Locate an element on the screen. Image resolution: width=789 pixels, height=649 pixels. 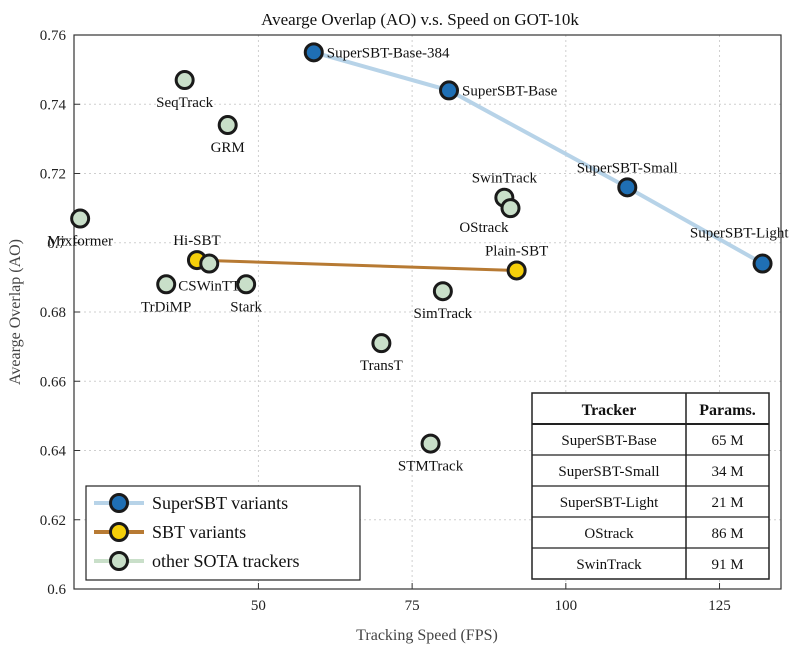
point-label: SuperSBT-Small is located at coordinates (627, 168).